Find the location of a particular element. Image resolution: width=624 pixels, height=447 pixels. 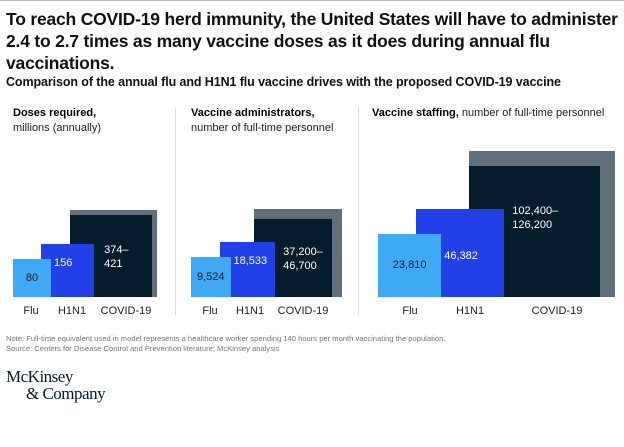

data-label-flu: 80 is located at coordinates (32, 277).